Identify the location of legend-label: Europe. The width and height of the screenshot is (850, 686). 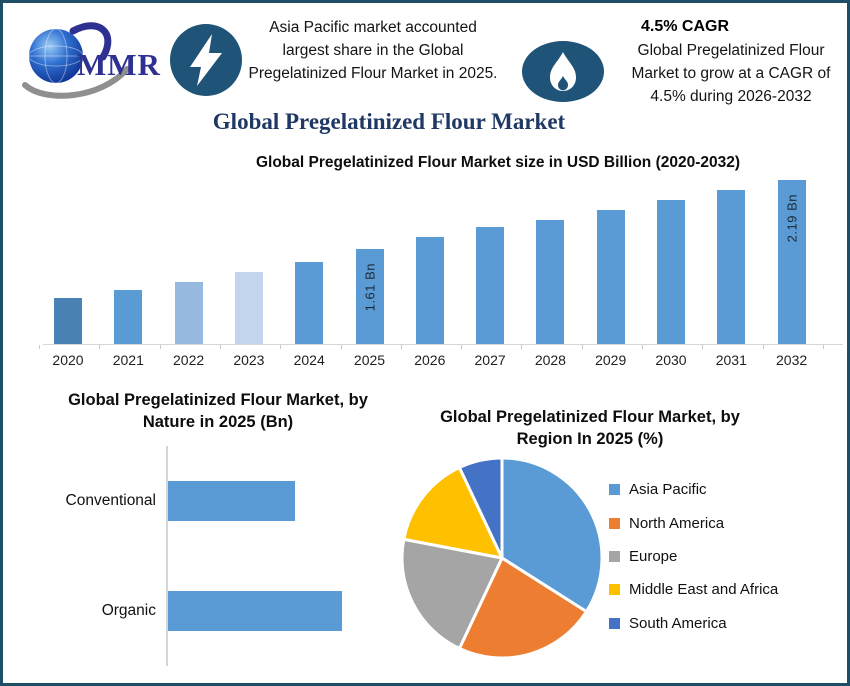
(653, 556).